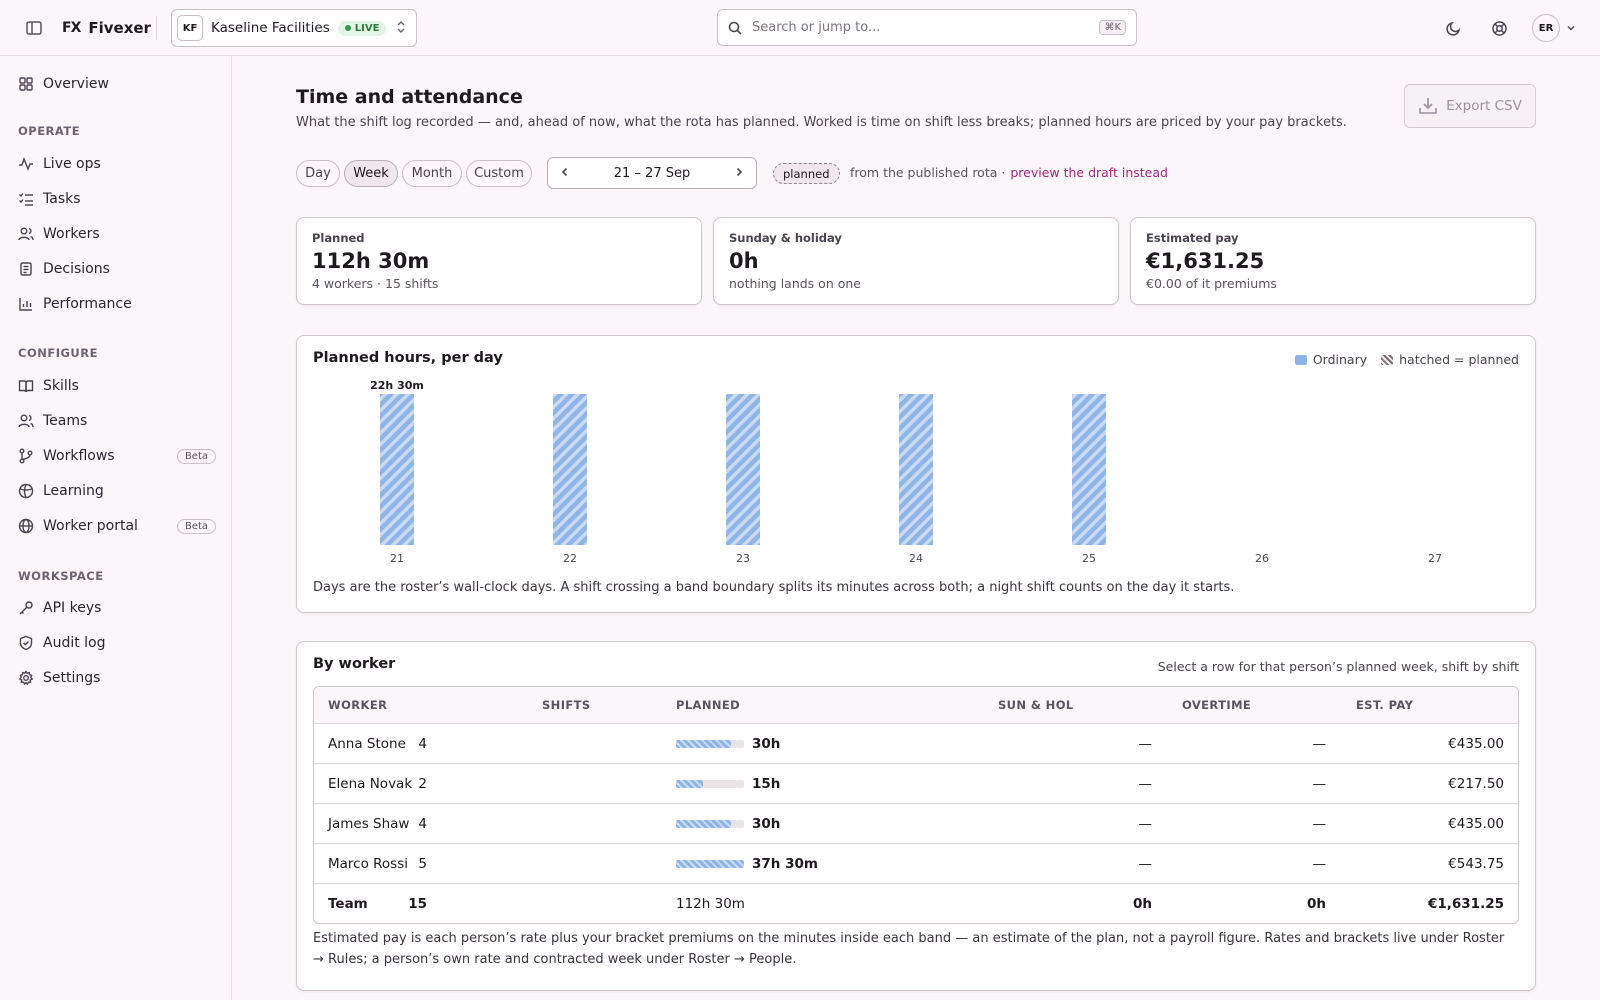  What do you see at coordinates (115, 84) in the screenshot?
I see `sidebar-item-overview: Overview` at bounding box center [115, 84].